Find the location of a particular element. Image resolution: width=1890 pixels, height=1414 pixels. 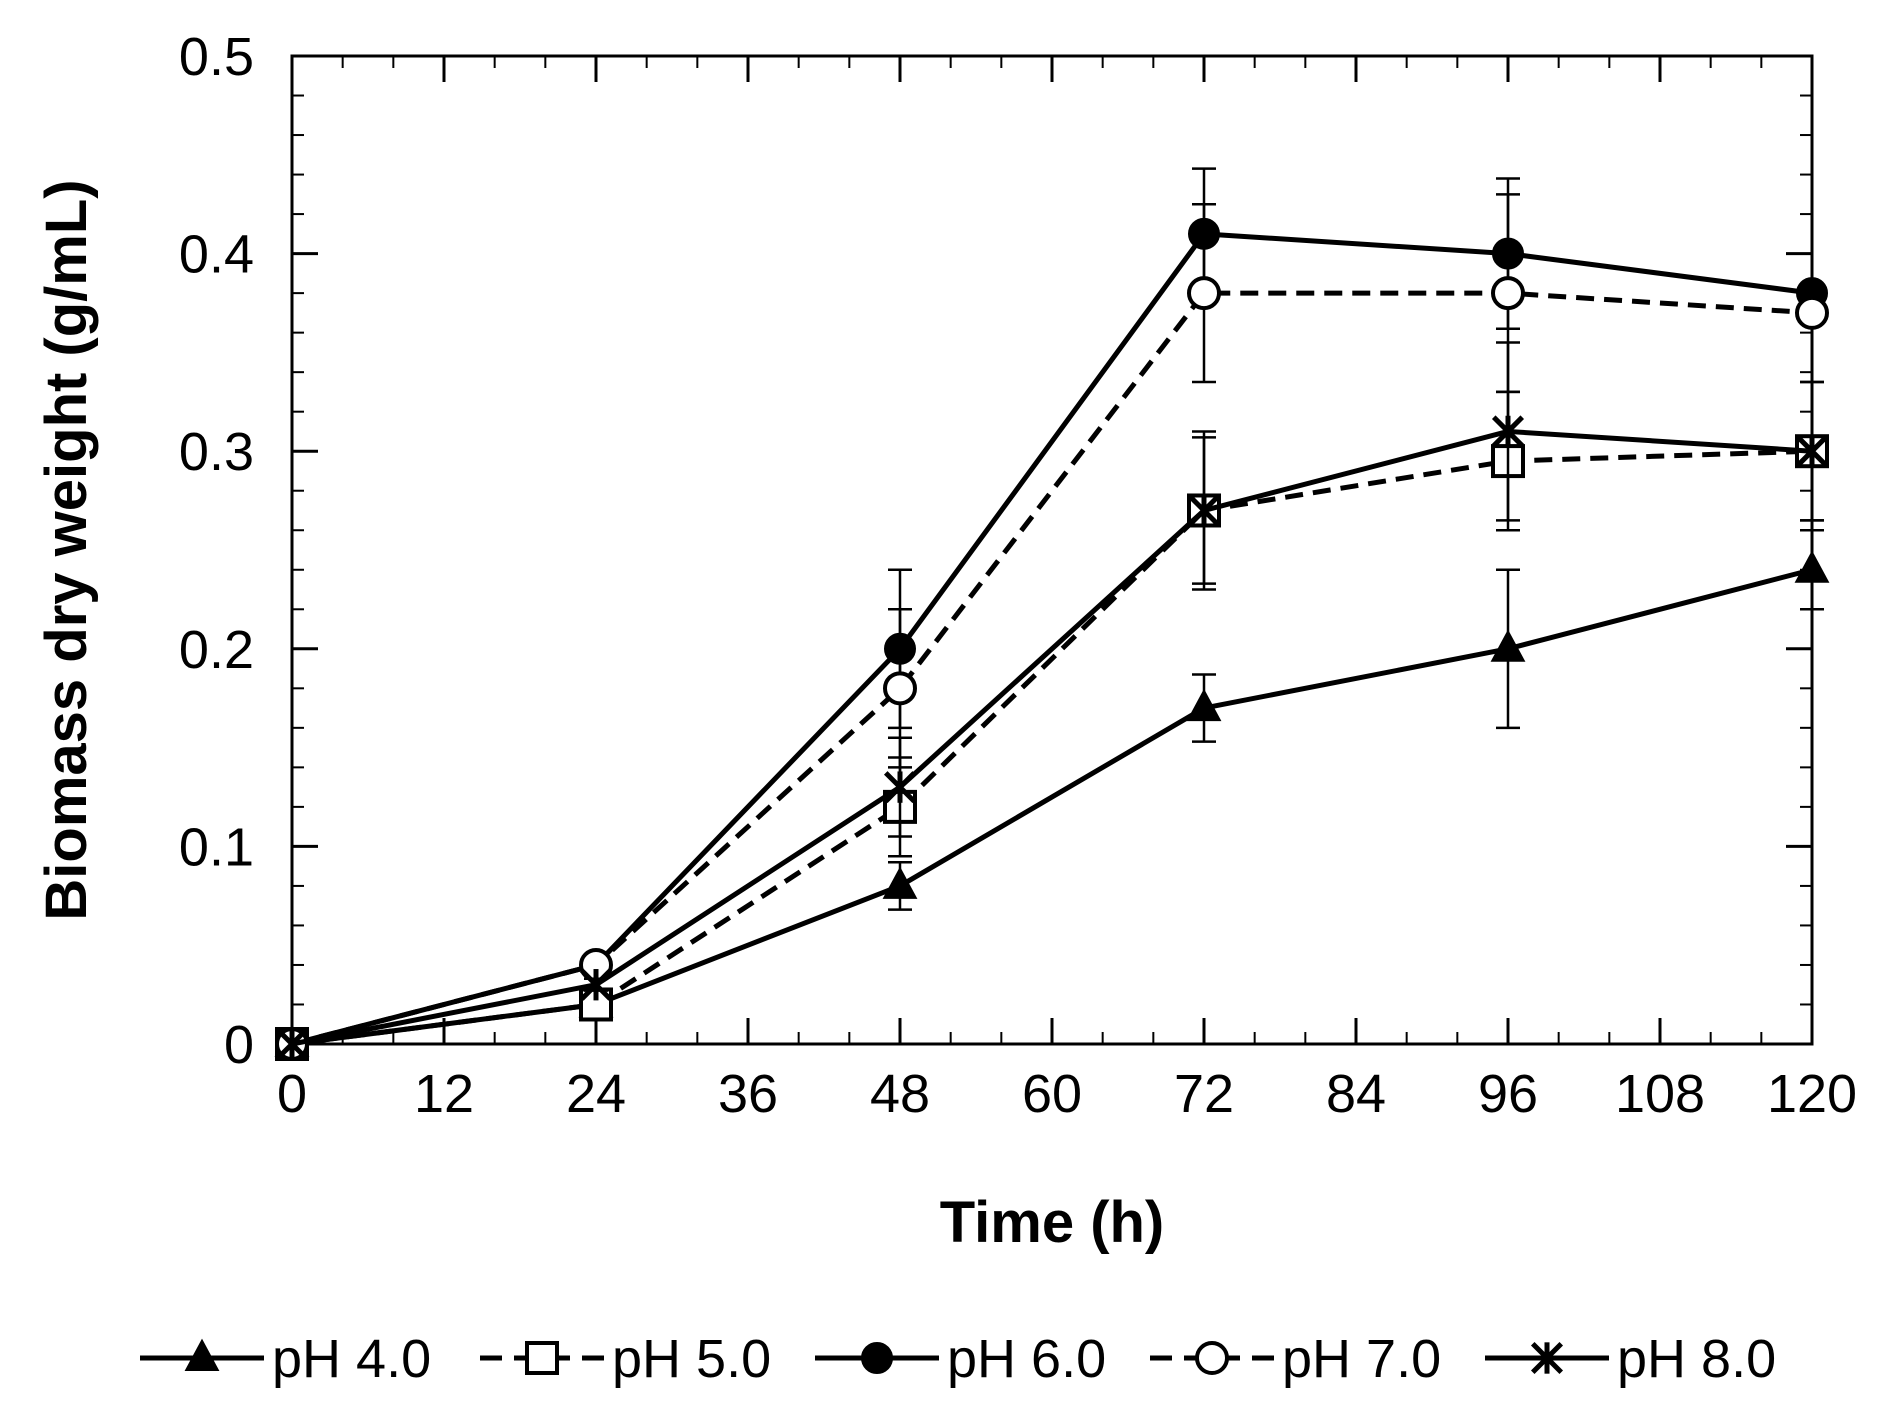

legend-label: pH 4.0 is located at coordinates (351, 1359).